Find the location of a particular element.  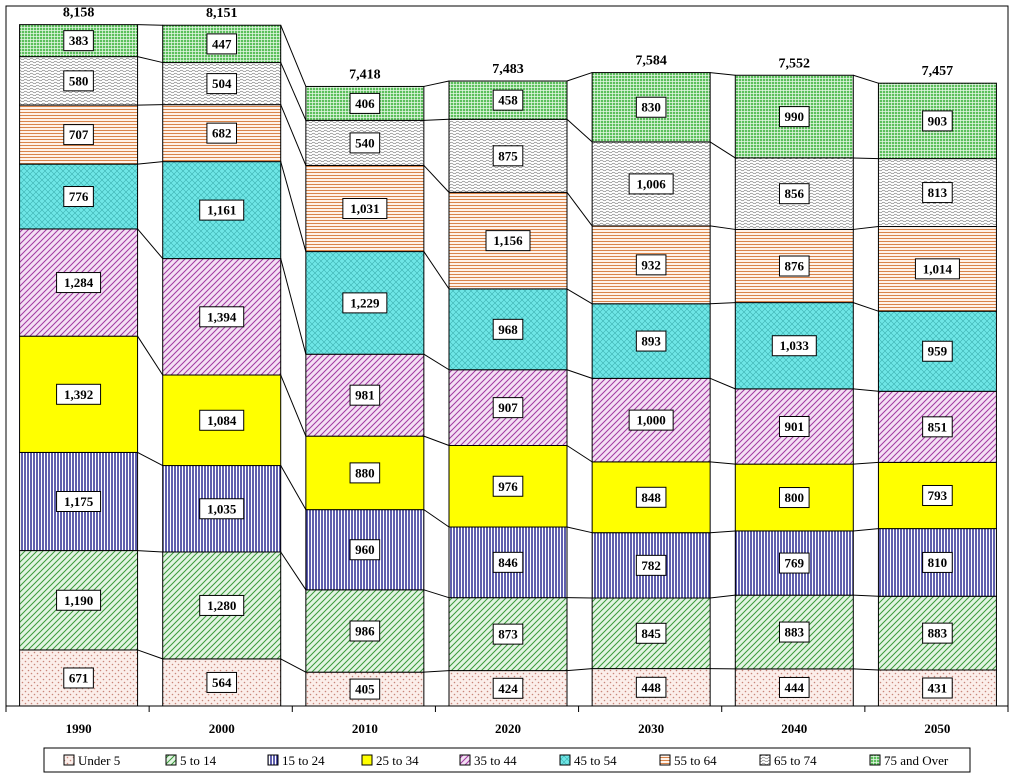

x-tick-label: 2040 is located at coordinates (794, 728).